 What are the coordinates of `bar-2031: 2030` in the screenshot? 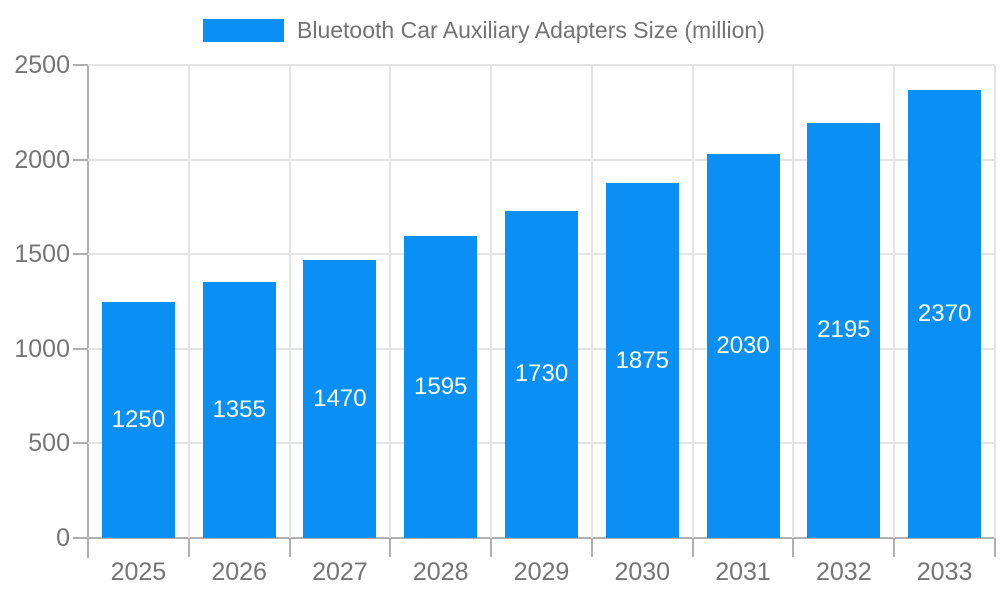 It's located at (743, 345).